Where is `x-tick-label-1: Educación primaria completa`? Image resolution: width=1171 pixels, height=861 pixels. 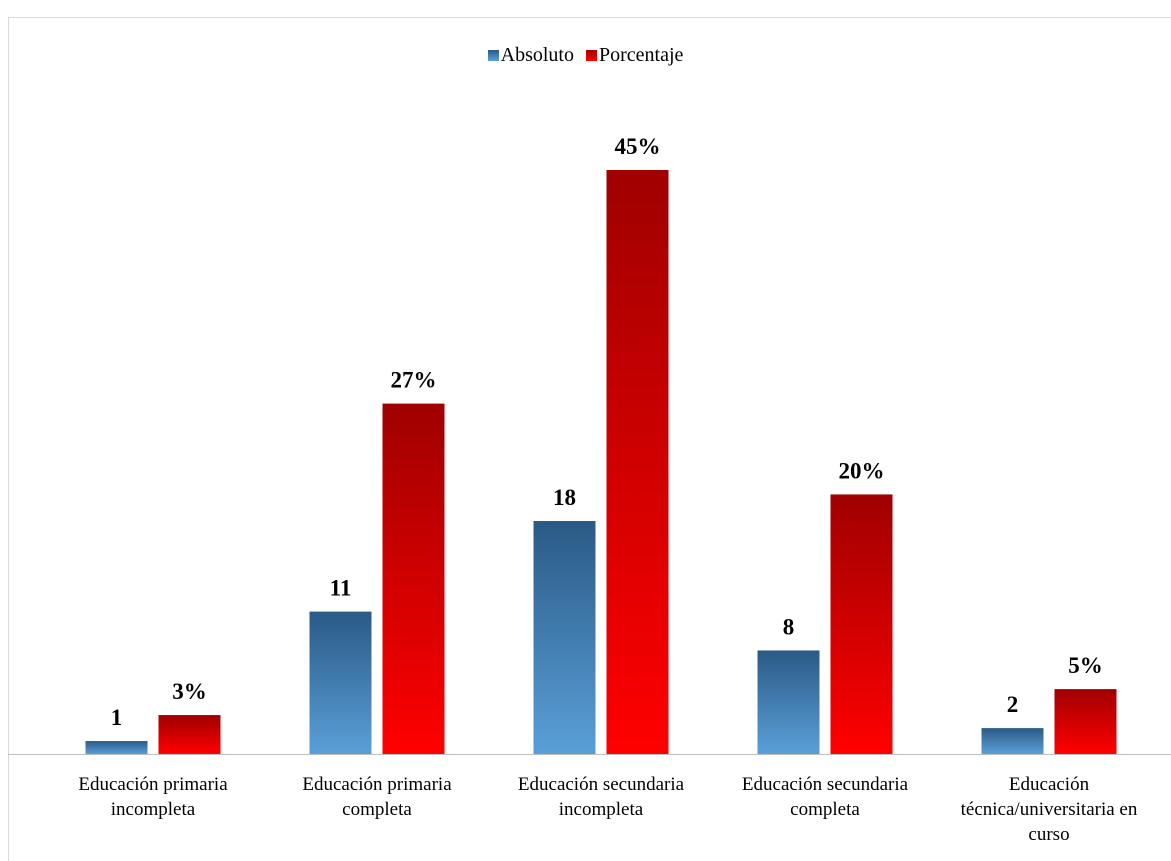 x-tick-label-1: Educación primaria completa is located at coordinates (377, 797).